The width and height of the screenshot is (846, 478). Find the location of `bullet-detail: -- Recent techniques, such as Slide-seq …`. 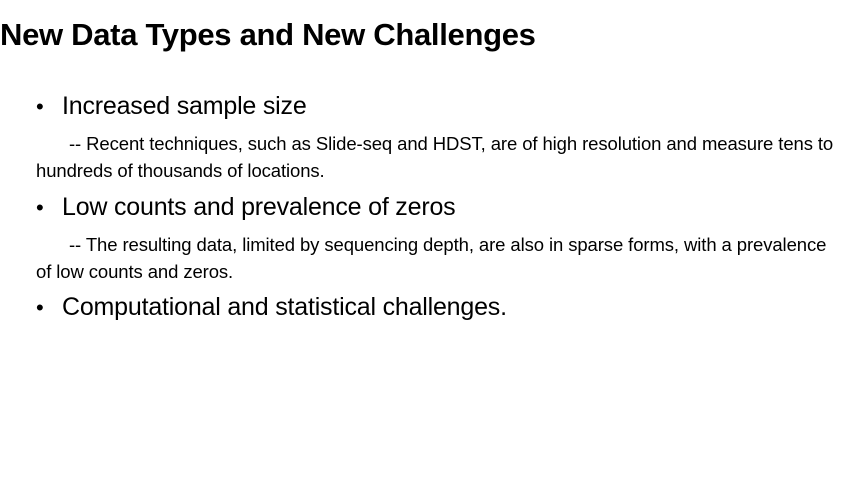

bullet-detail: -- Recent techniques, such as Slide-seq … is located at coordinates (435, 157).